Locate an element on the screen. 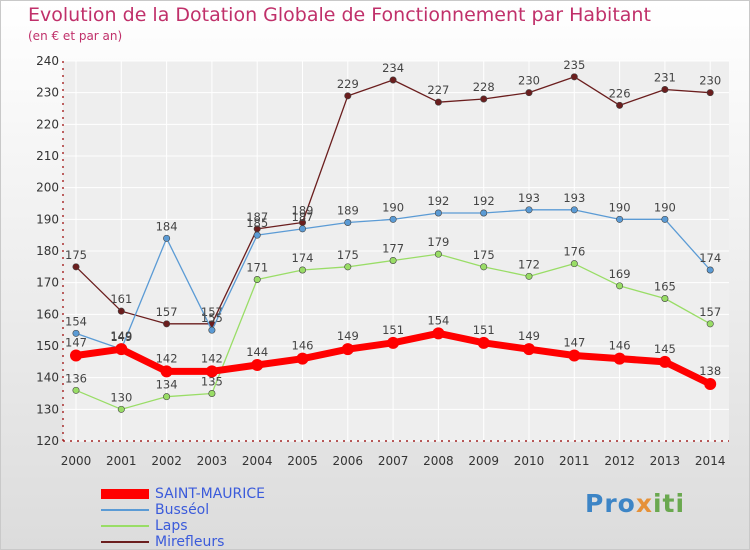  legend-label-saint-maurice: SAINT-MAURICE is located at coordinates (210, 494).